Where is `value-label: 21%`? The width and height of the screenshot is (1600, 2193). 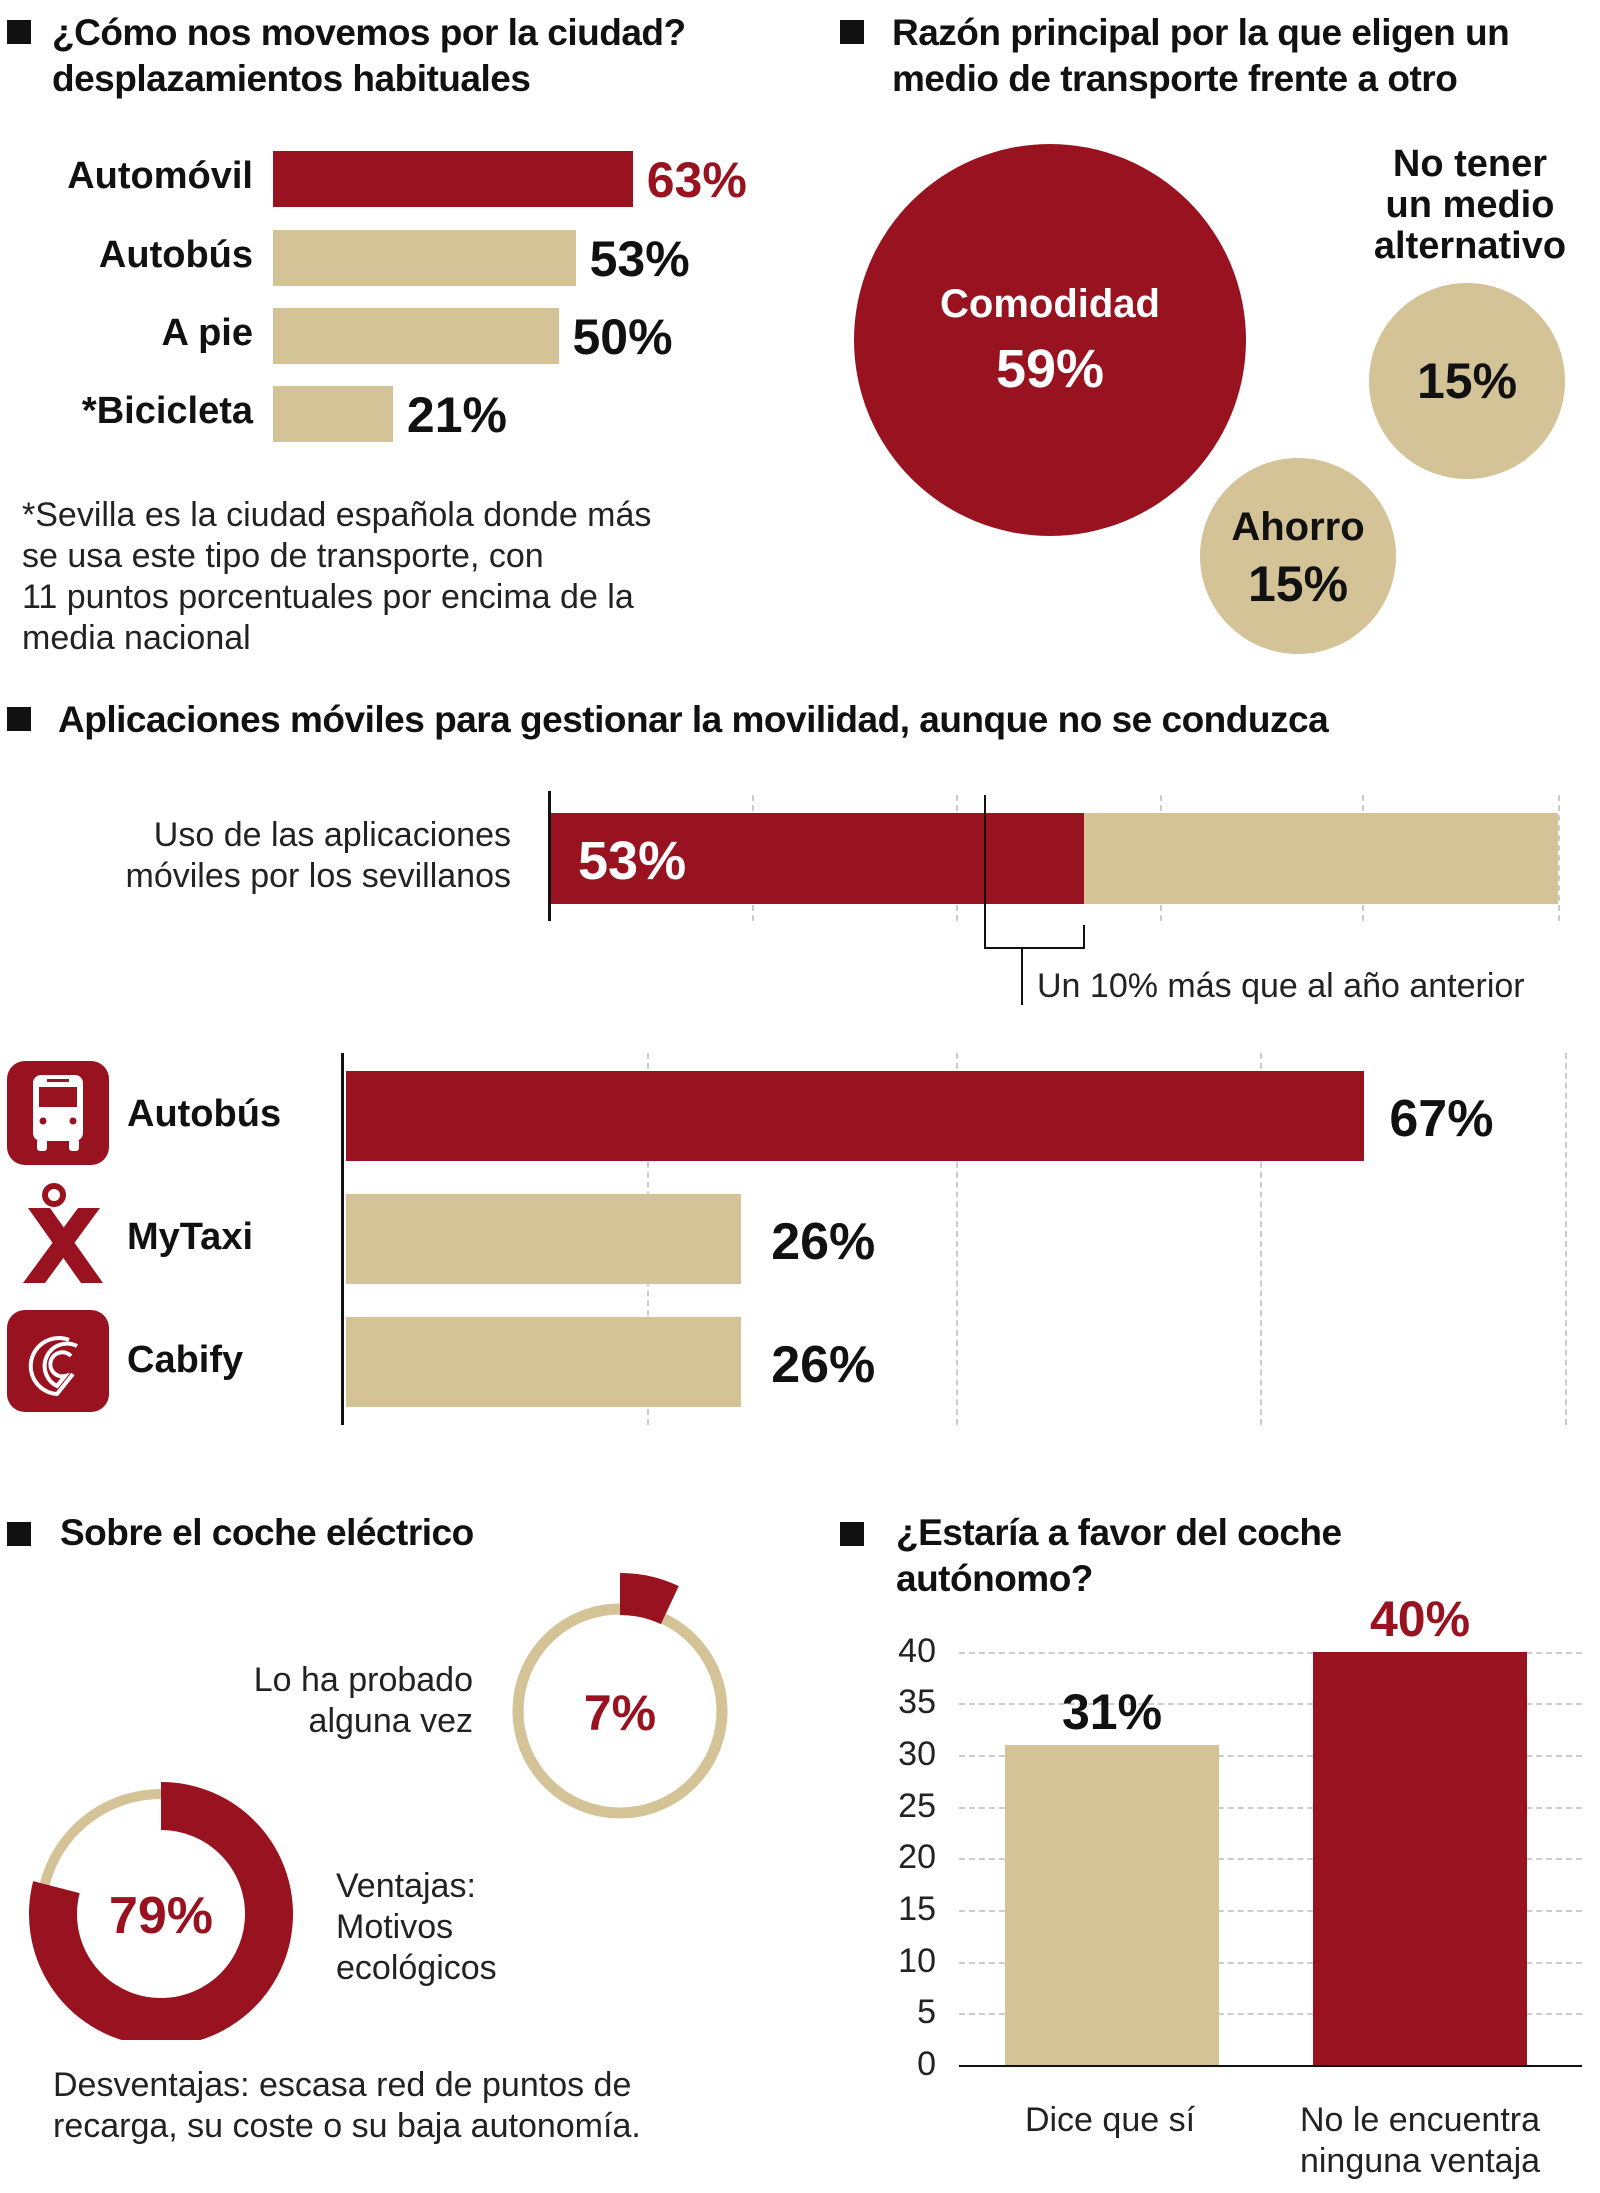 value-label: 21% is located at coordinates (456, 415).